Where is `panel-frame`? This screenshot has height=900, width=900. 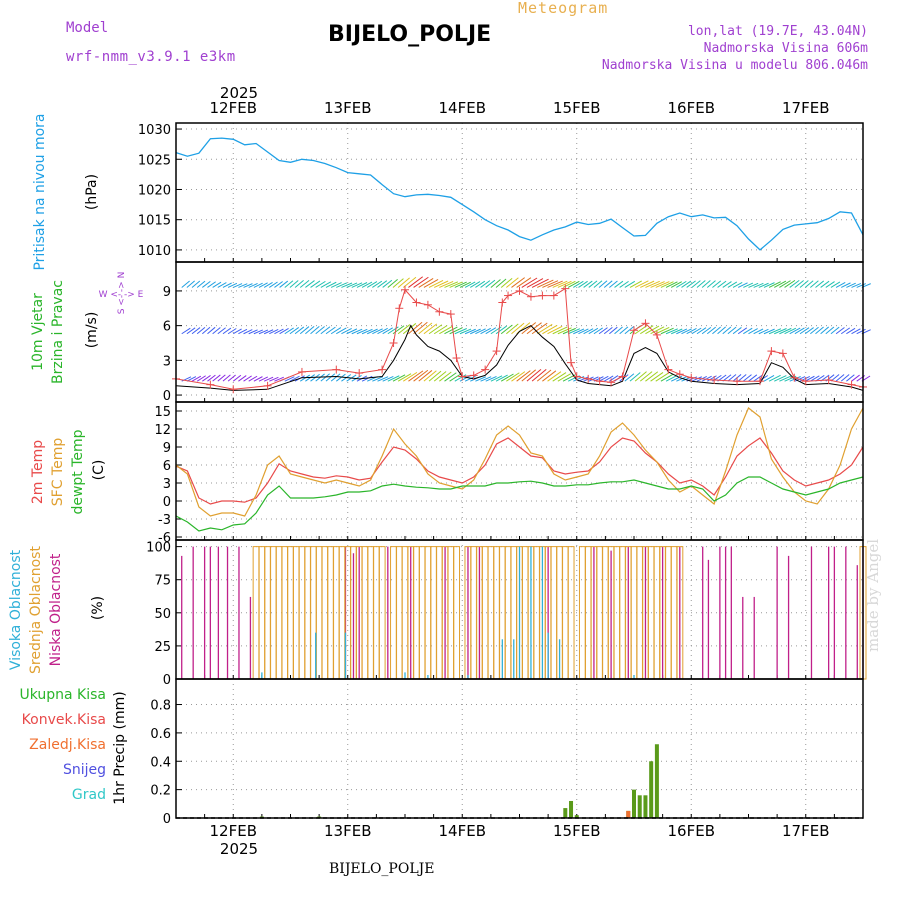
panel-frame is located at coordinates (519, 471).